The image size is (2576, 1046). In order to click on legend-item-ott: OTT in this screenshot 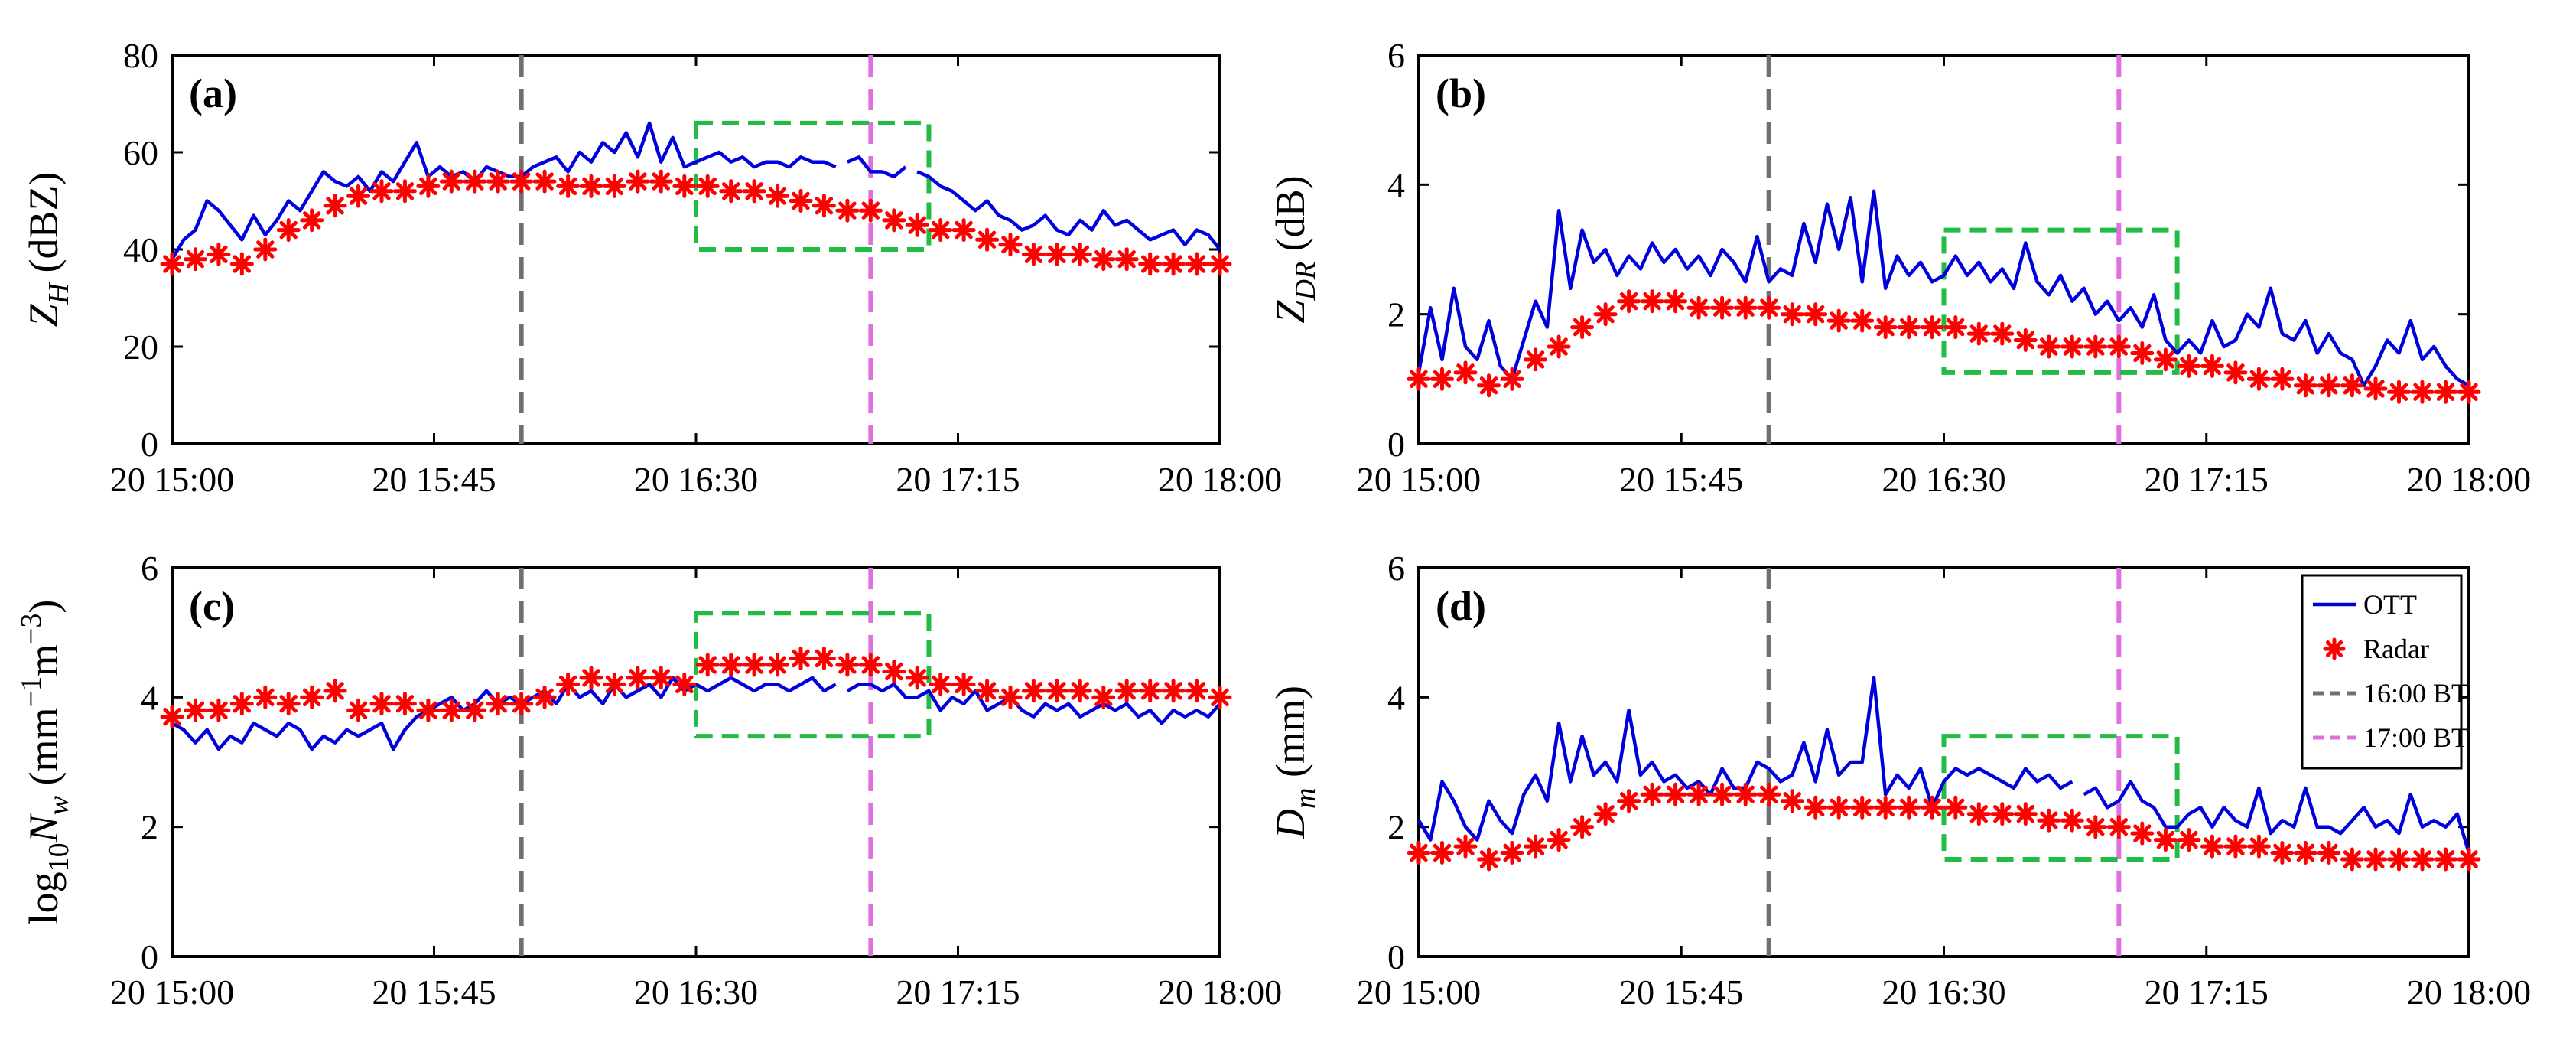, I will do `click(2365, 604)`.